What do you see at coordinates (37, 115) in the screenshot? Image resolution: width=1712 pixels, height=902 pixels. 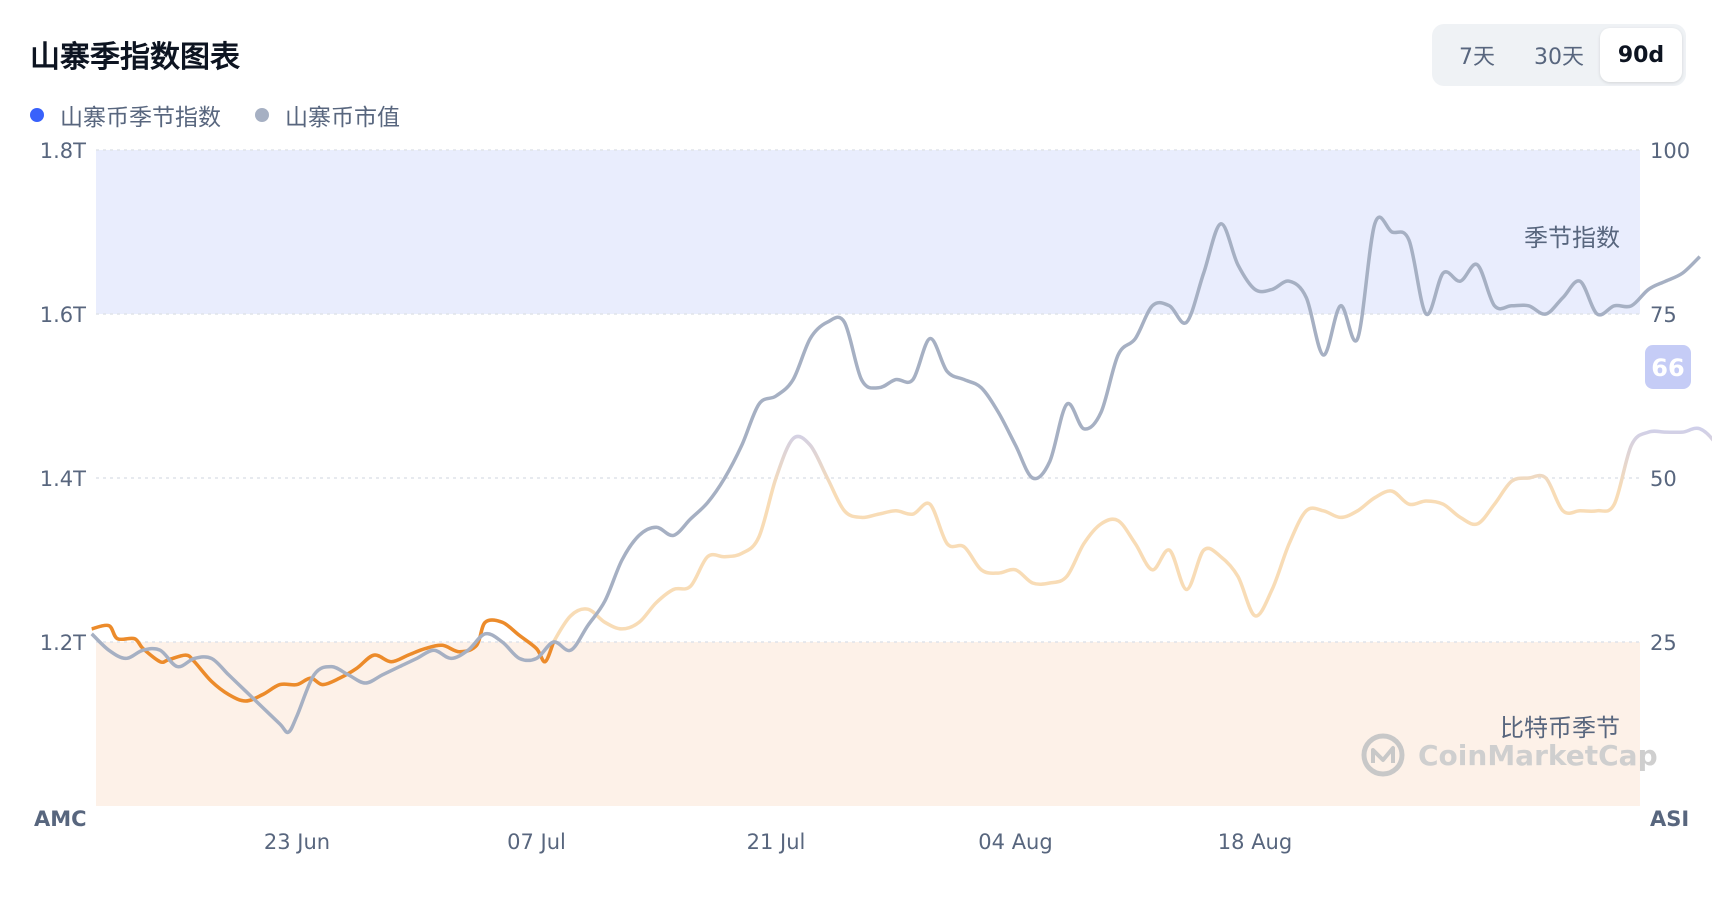 I see `legend-dot-altseason-index` at bounding box center [37, 115].